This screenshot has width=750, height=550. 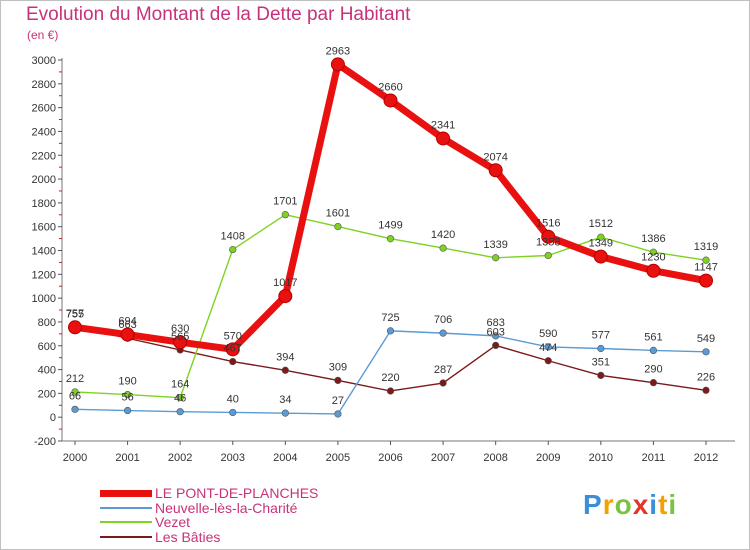 I want to click on x-tick-label: 2006, so click(x=390, y=458).